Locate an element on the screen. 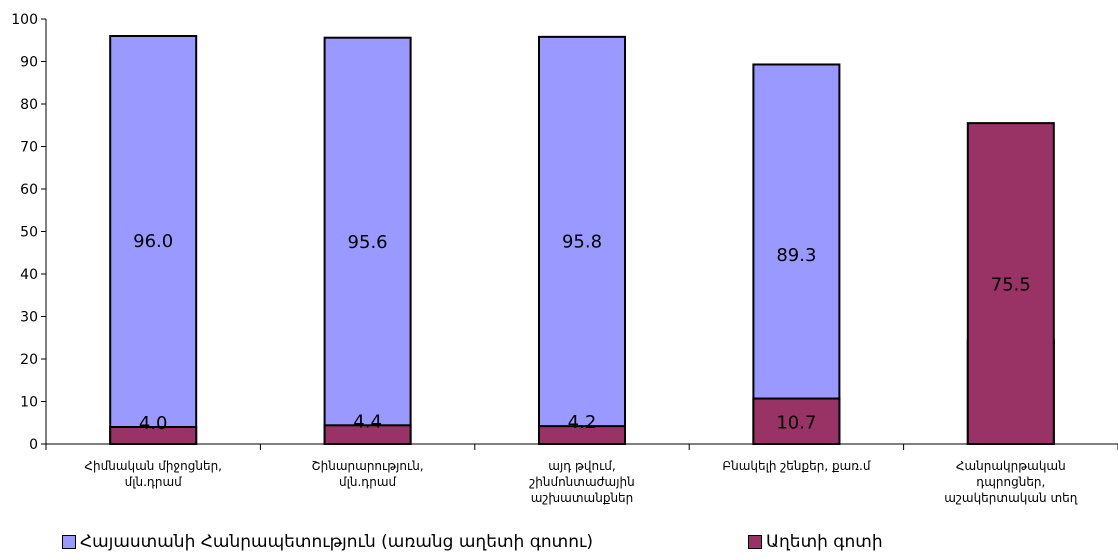  data-label: 89.3 is located at coordinates (796, 255).